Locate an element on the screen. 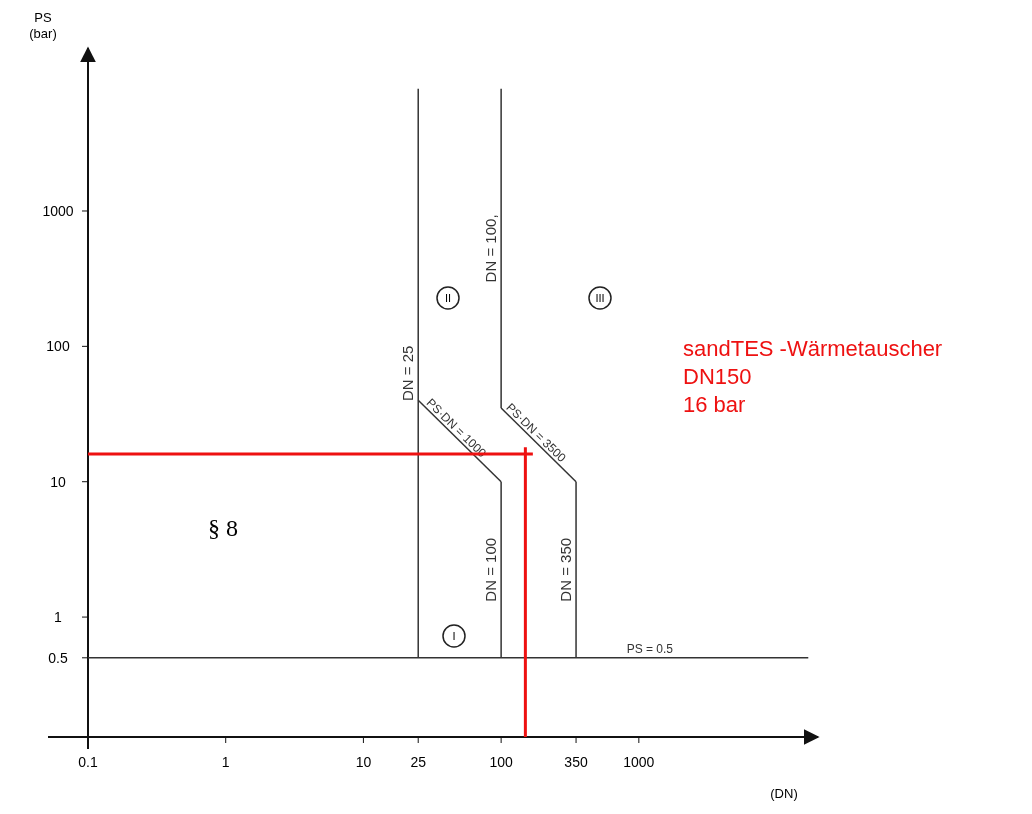 The image size is (1032, 814). x-tick-label: 0.1 is located at coordinates (88, 762).